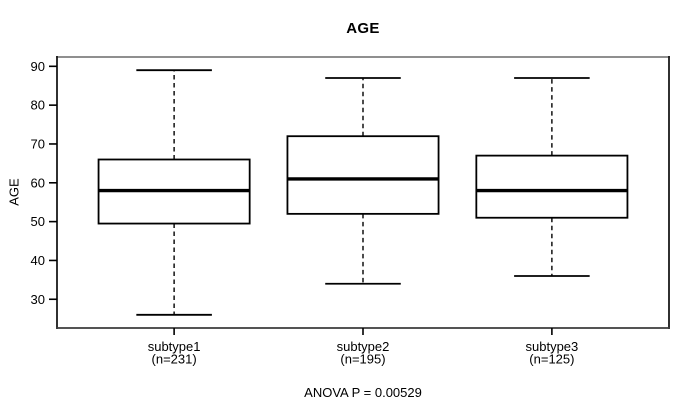  I want to click on y-axis-tick-label: 70, so click(38, 144).